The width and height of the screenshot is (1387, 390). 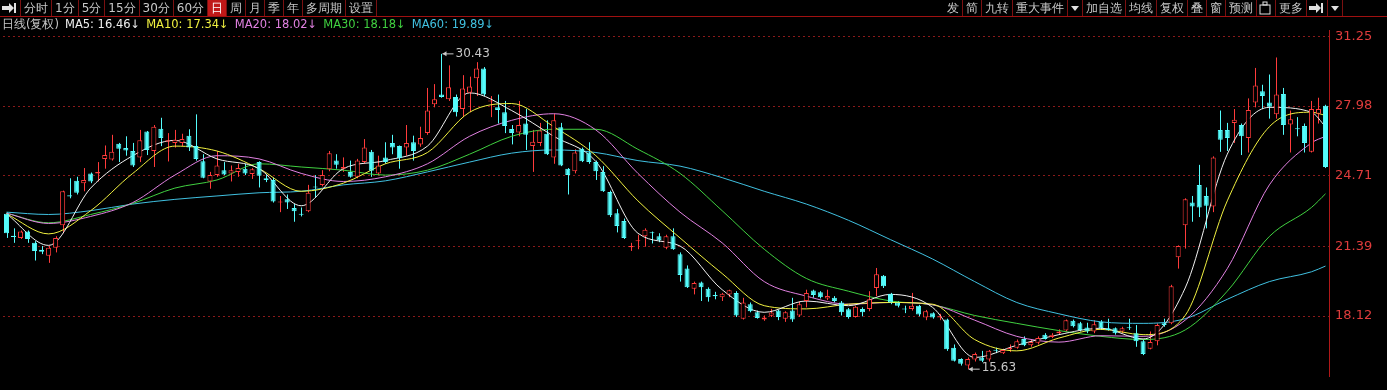 What do you see at coordinates (276, 24) in the screenshot?
I see `text: MA20: 18.02↓` at bounding box center [276, 24].